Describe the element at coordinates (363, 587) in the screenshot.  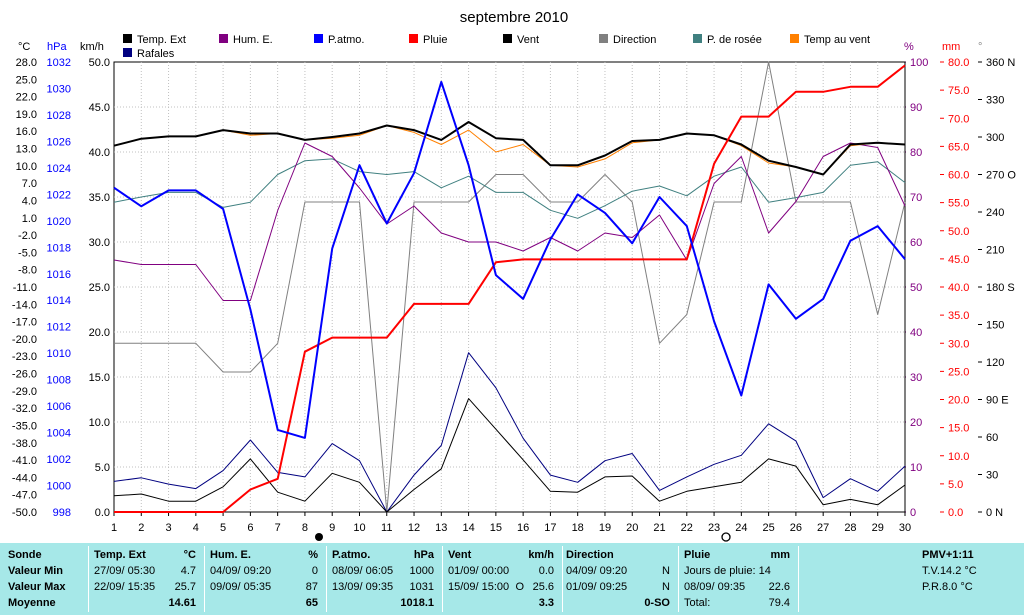
I see `press-max-date: 13/09/ 09:35` at that location.